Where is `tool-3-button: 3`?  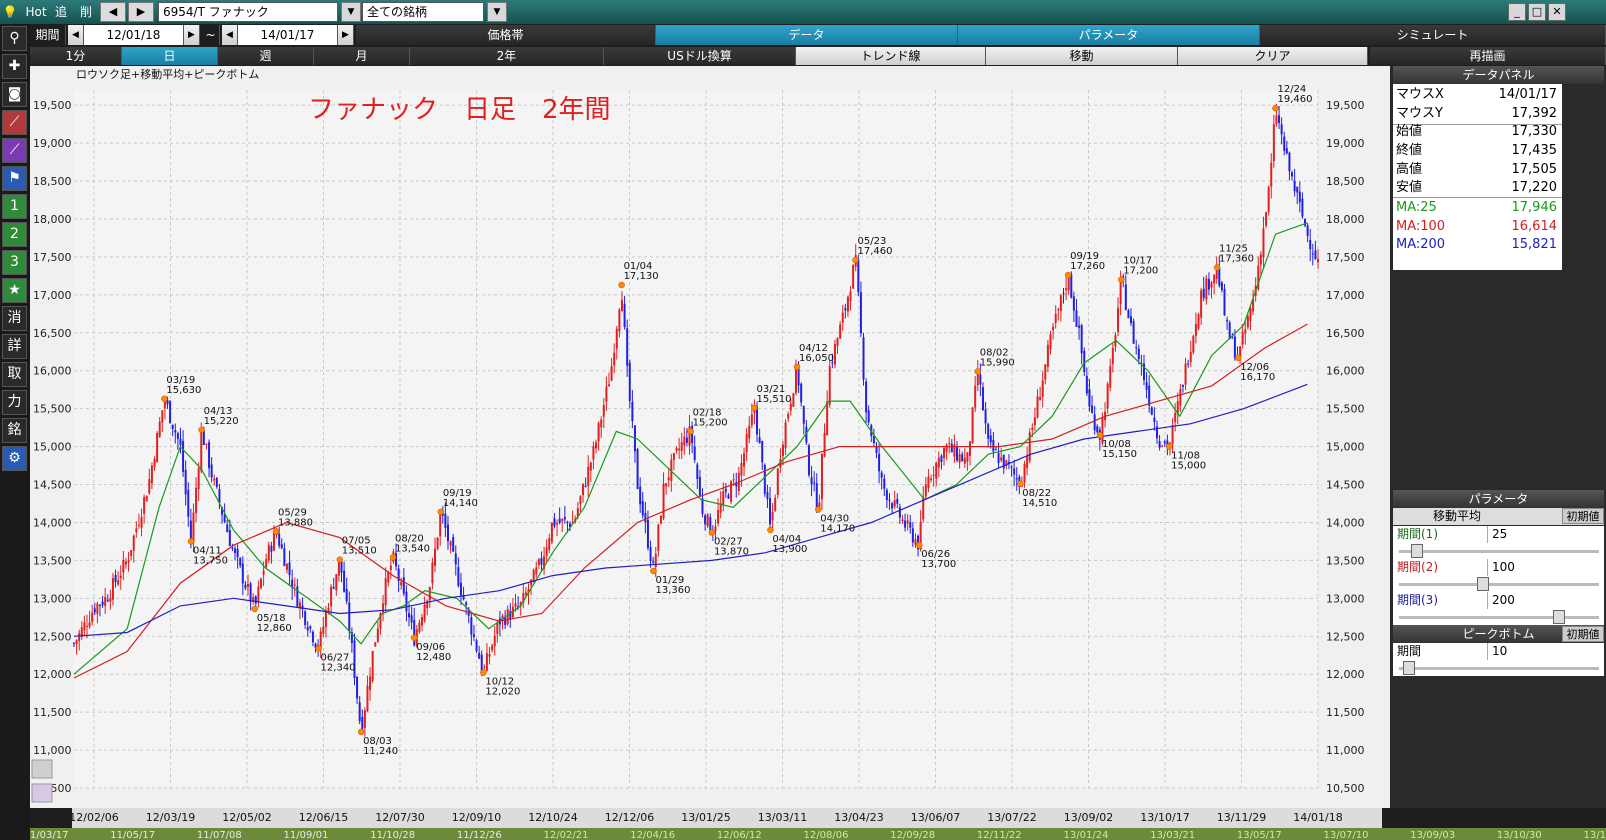 tool-3-button: 3 is located at coordinates (14, 262).